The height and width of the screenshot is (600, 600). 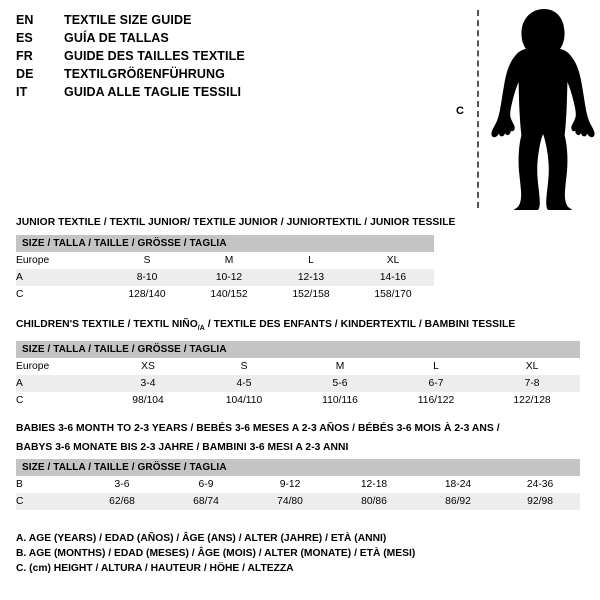 I want to click on cell: 110/116, so click(x=340, y=400).